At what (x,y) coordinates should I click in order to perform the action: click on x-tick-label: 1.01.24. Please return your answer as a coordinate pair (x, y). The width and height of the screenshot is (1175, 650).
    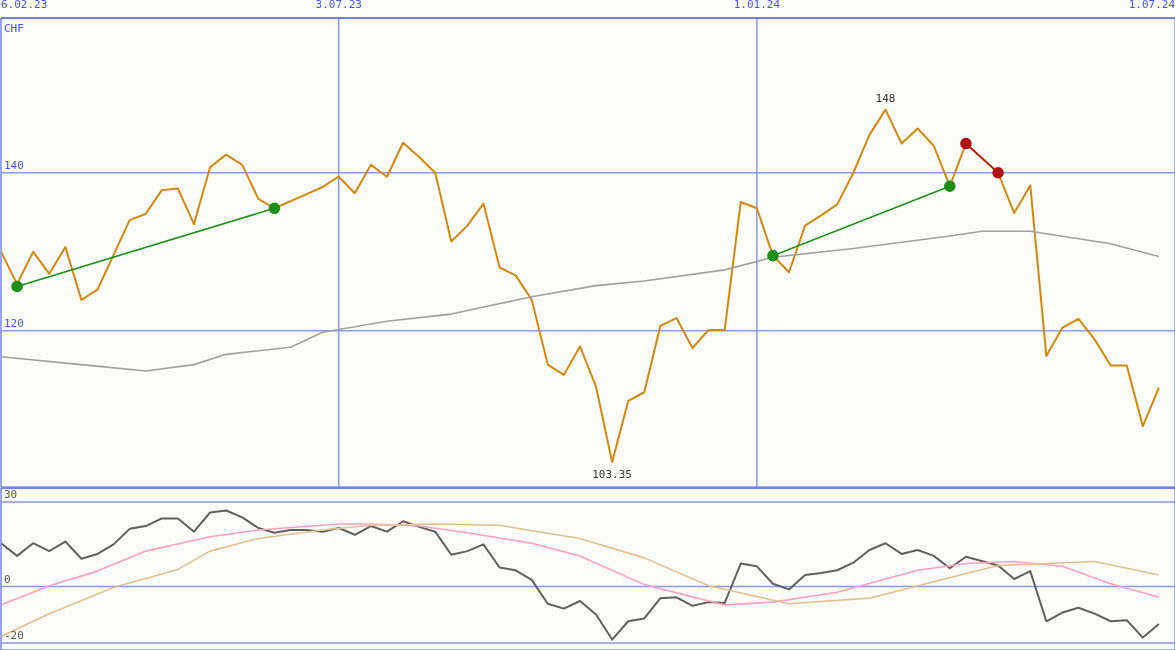
    Looking at the image, I should click on (757, 5).